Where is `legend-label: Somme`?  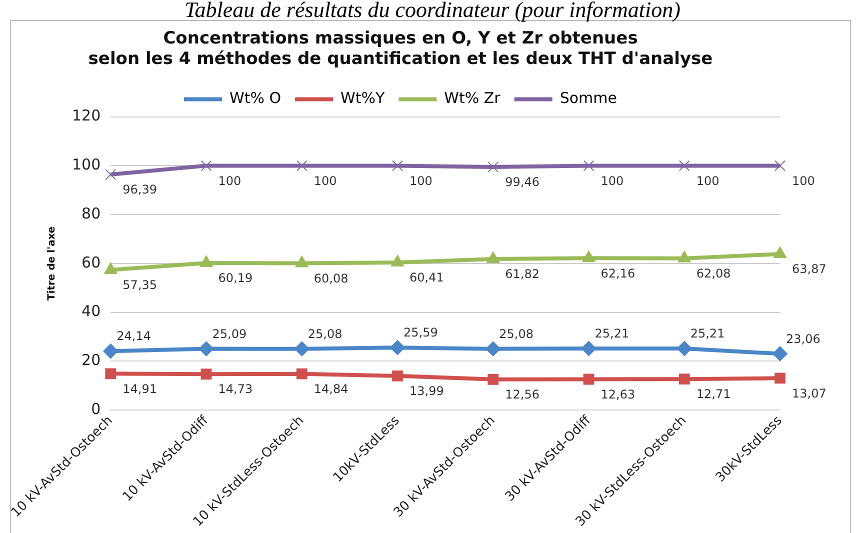
legend-label: Somme is located at coordinates (589, 98).